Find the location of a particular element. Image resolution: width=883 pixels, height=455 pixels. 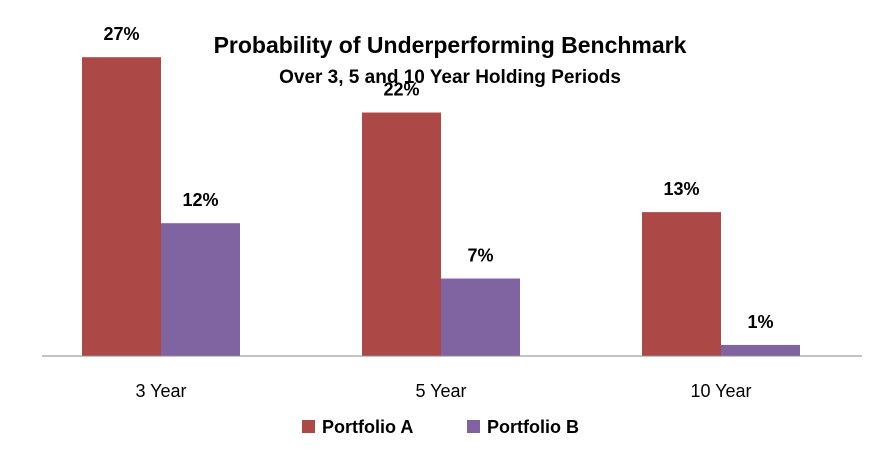

chart-title: Probability of Underperforming Benchmark is located at coordinates (450, 45).